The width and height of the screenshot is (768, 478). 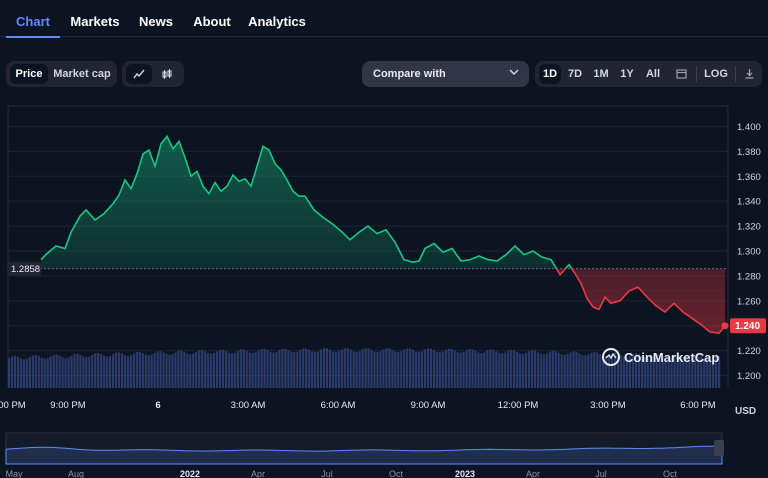 What do you see at coordinates (277, 21) in the screenshot?
I see `tab-analytics: Analytics` at bounding box center [277, 21].